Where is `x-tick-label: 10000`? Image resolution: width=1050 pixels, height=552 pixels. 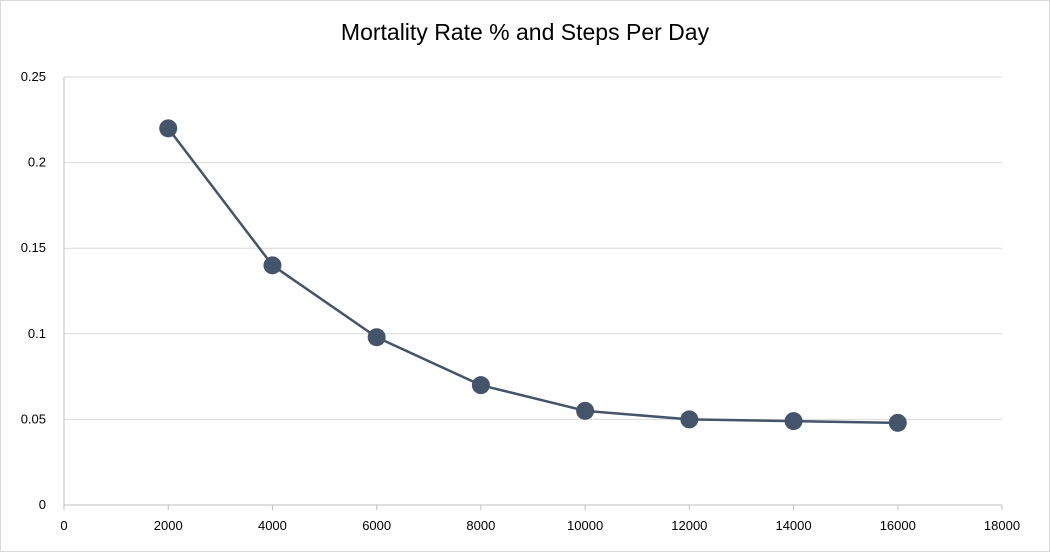 x-tick-label: 10000 is located at coordinates (585, 525).